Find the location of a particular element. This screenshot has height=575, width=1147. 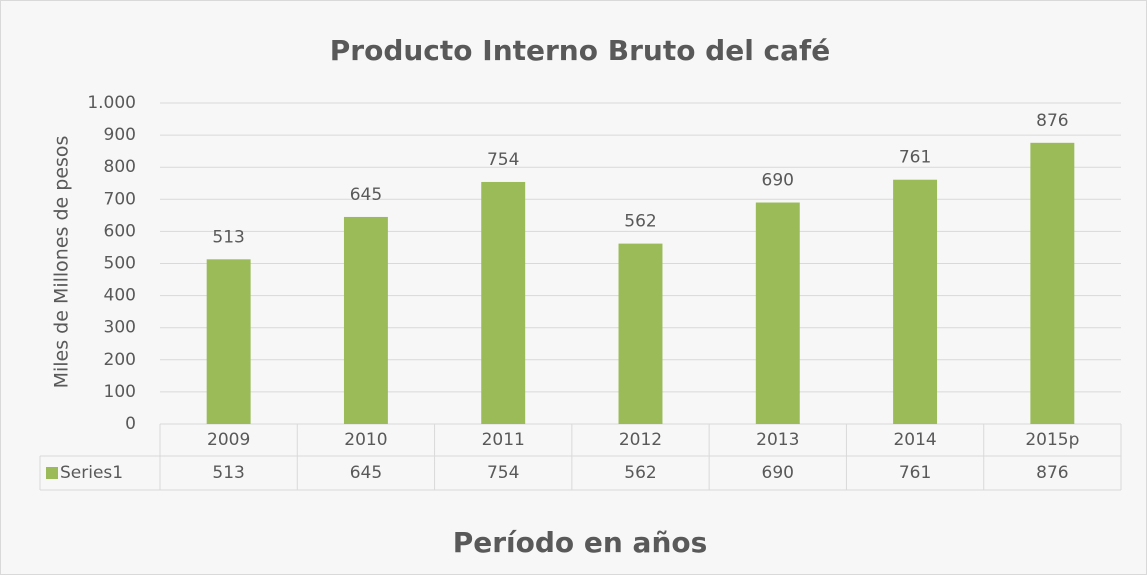

y-tick-label: 700 is located at coordinates (120, 199).